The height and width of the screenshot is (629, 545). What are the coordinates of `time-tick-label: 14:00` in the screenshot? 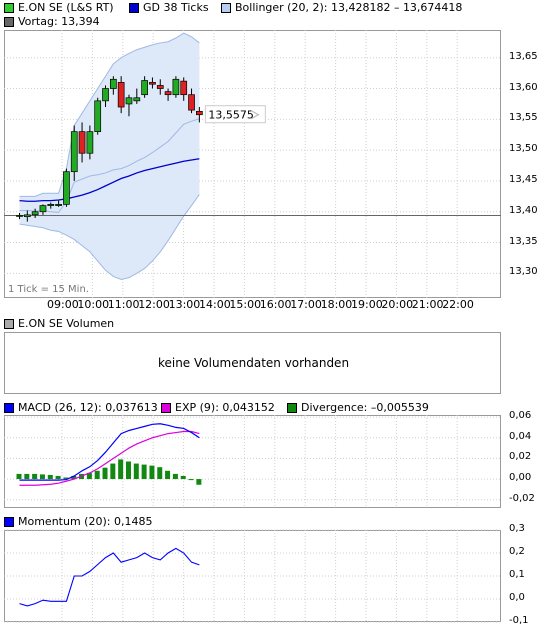 It's located at (215, 304).